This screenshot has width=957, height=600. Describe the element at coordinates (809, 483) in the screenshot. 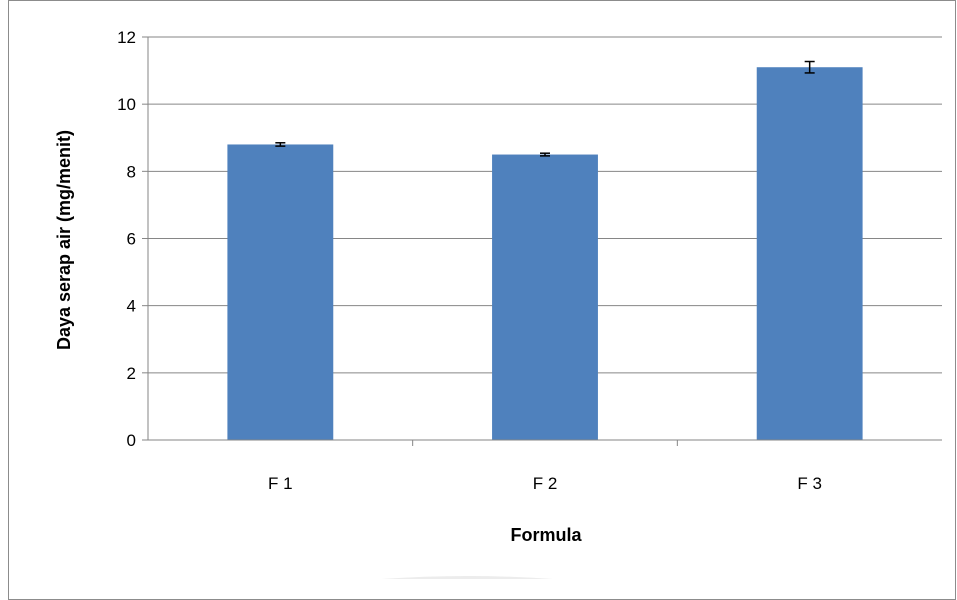

I see `x-tick-label: F 3` at that location.